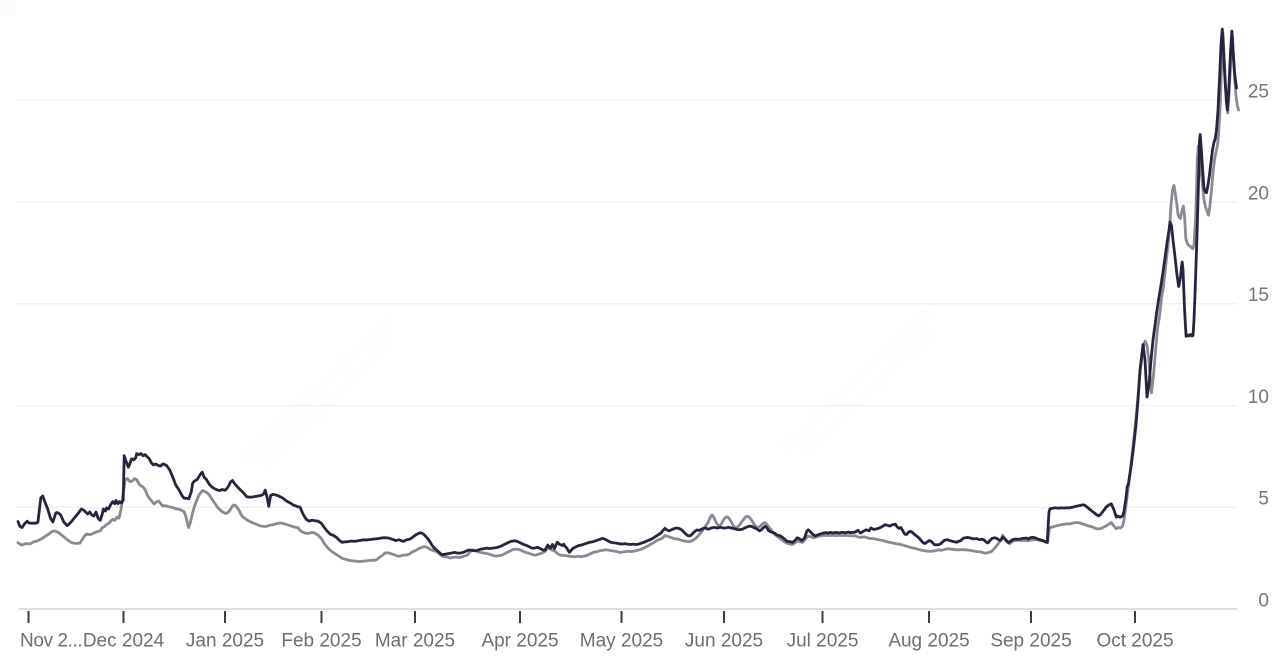  I want to click on svg-text: Jan 2025, so click(225, 641).